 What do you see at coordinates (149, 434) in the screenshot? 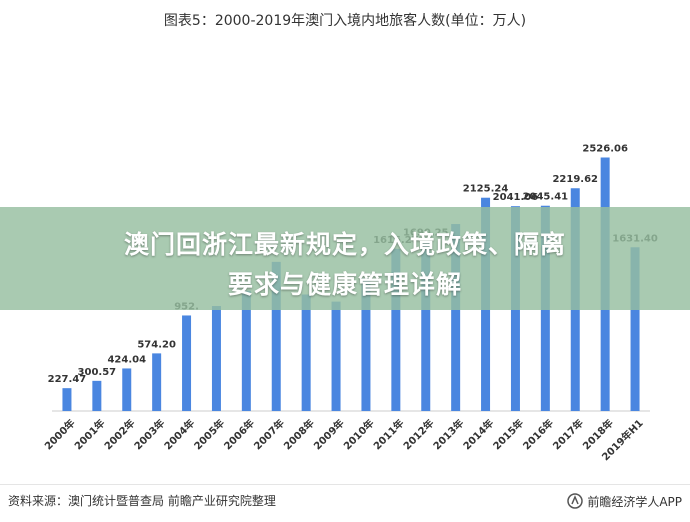
I see `x-tick-label-3: 2003年` at bounding box center [149, 434].